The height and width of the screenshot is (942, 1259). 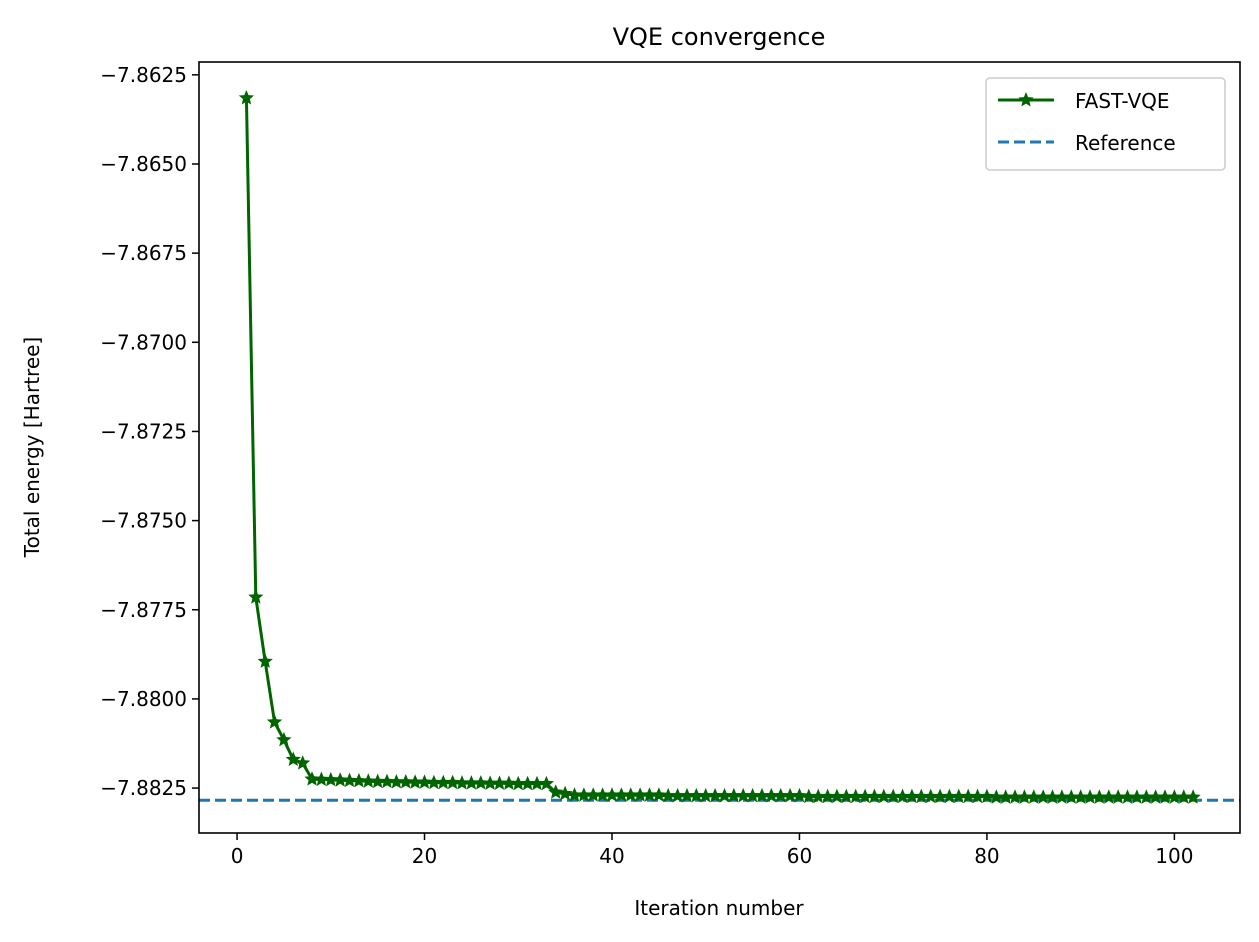 I want to click on y-tick-label: −7.8725, so click(x=143, y=431).